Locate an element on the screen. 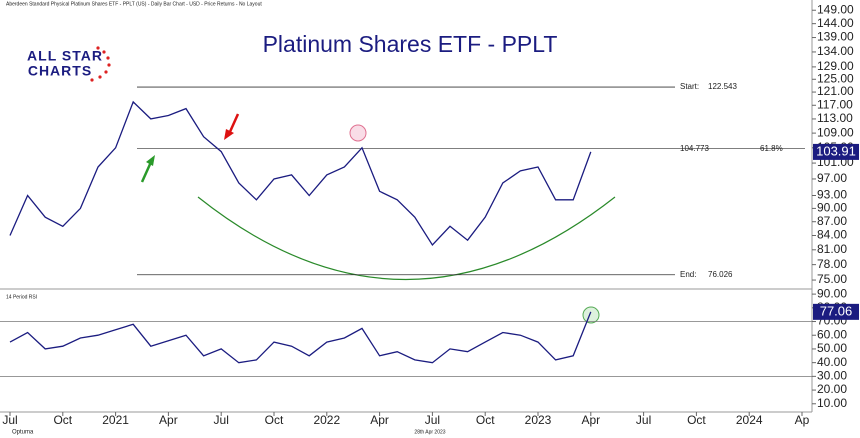 The height and width of the screenshot is (438, 860). y-tick-label: 20.00 is located at coordinates (832, 389).